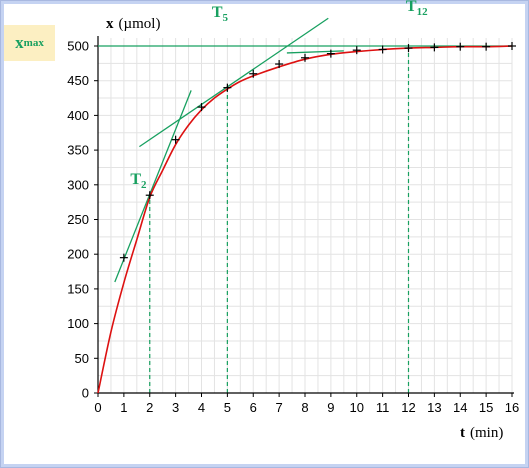  I want to click on tangent-label-sub: 12, so click(423, 12).